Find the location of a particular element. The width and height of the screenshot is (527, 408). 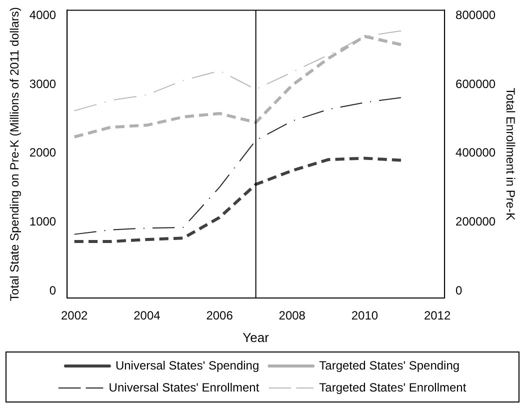

y-axis-title: Total State Spending on Pre-K (Millions of 2011 dollars) is located at coordinates (15, 154).